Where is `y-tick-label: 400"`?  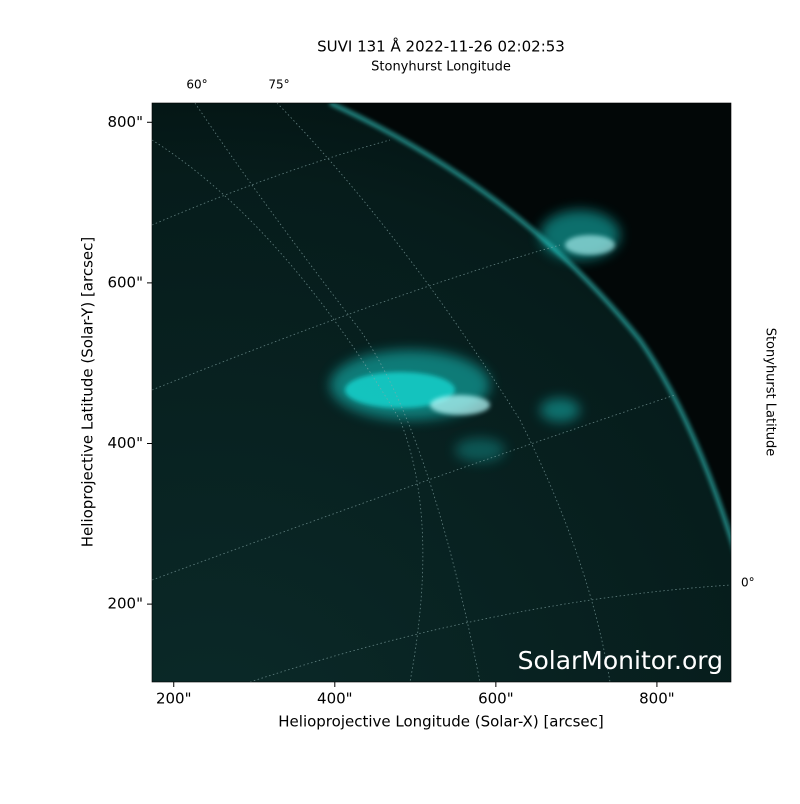
y-tick-label: 400" is located at coordinates (125, 443).